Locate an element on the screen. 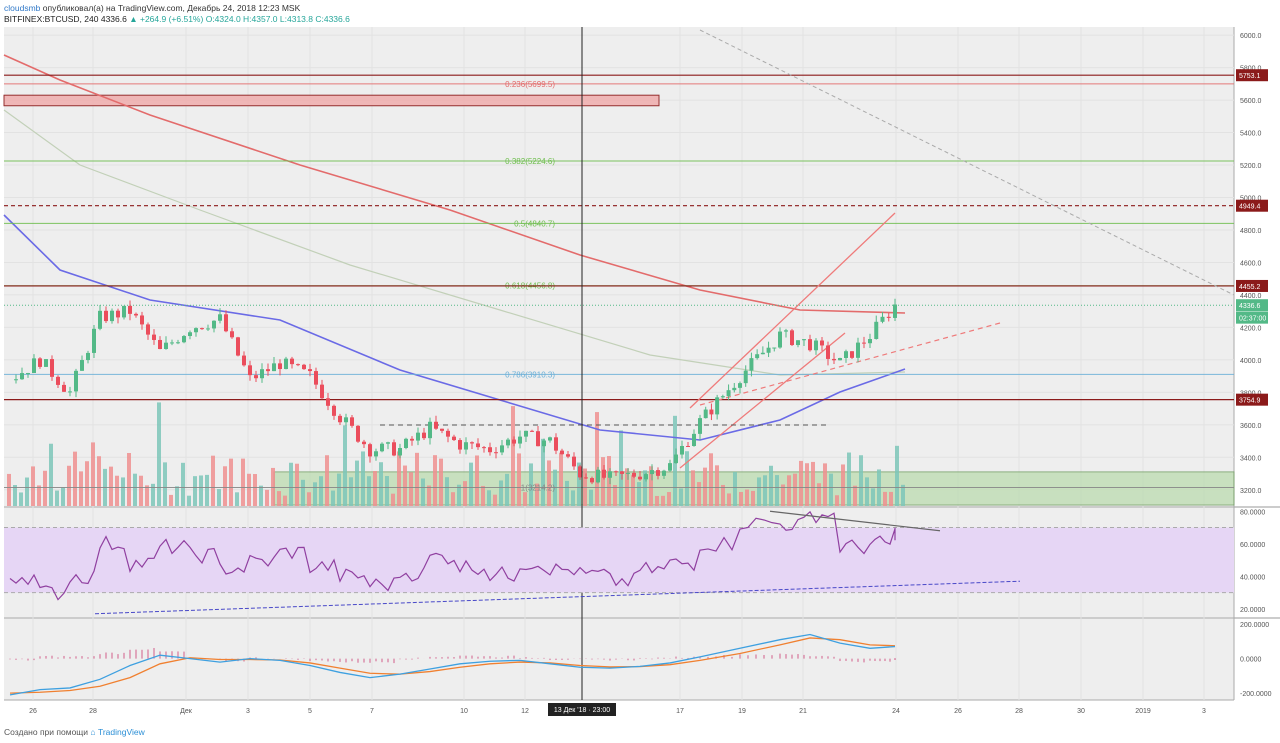 The image size is (1280, 743). ohlc-values: O:4324.0 H:4357.0 L:4313.8 C:4336.6 is located at coordinates (277, 19).